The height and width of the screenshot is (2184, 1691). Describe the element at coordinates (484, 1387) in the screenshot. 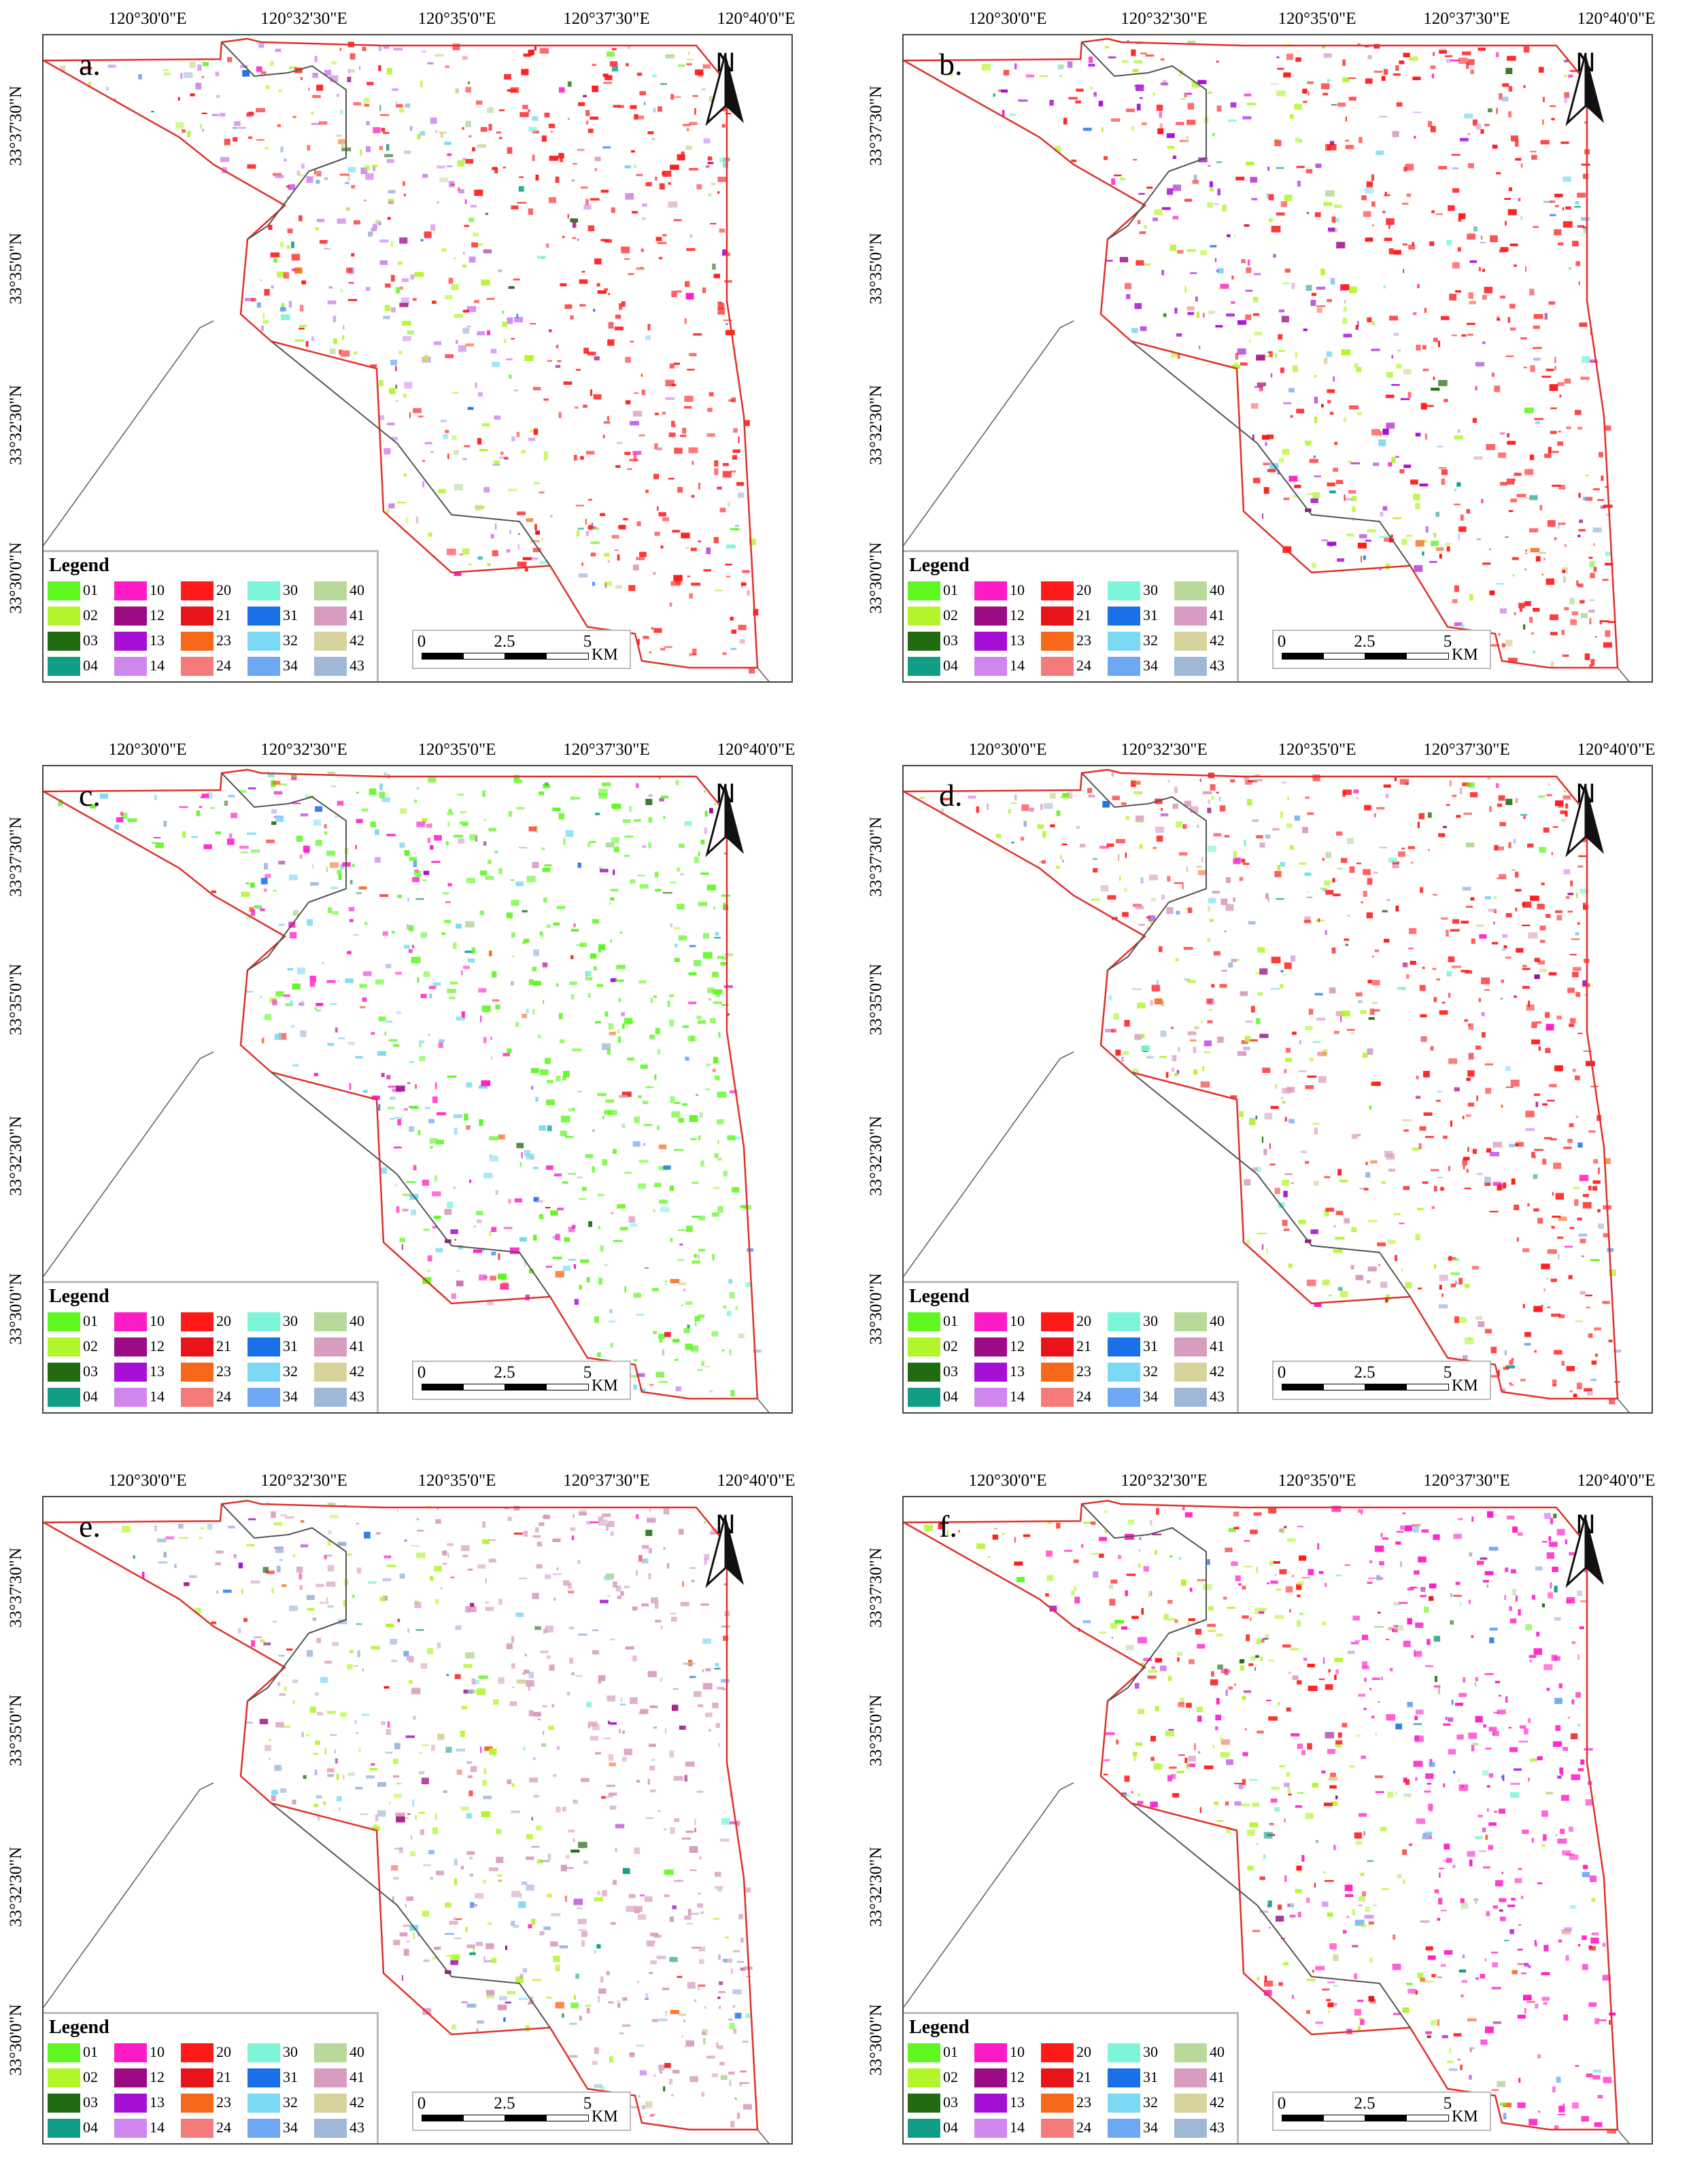

I see `scale-segment` at that location.